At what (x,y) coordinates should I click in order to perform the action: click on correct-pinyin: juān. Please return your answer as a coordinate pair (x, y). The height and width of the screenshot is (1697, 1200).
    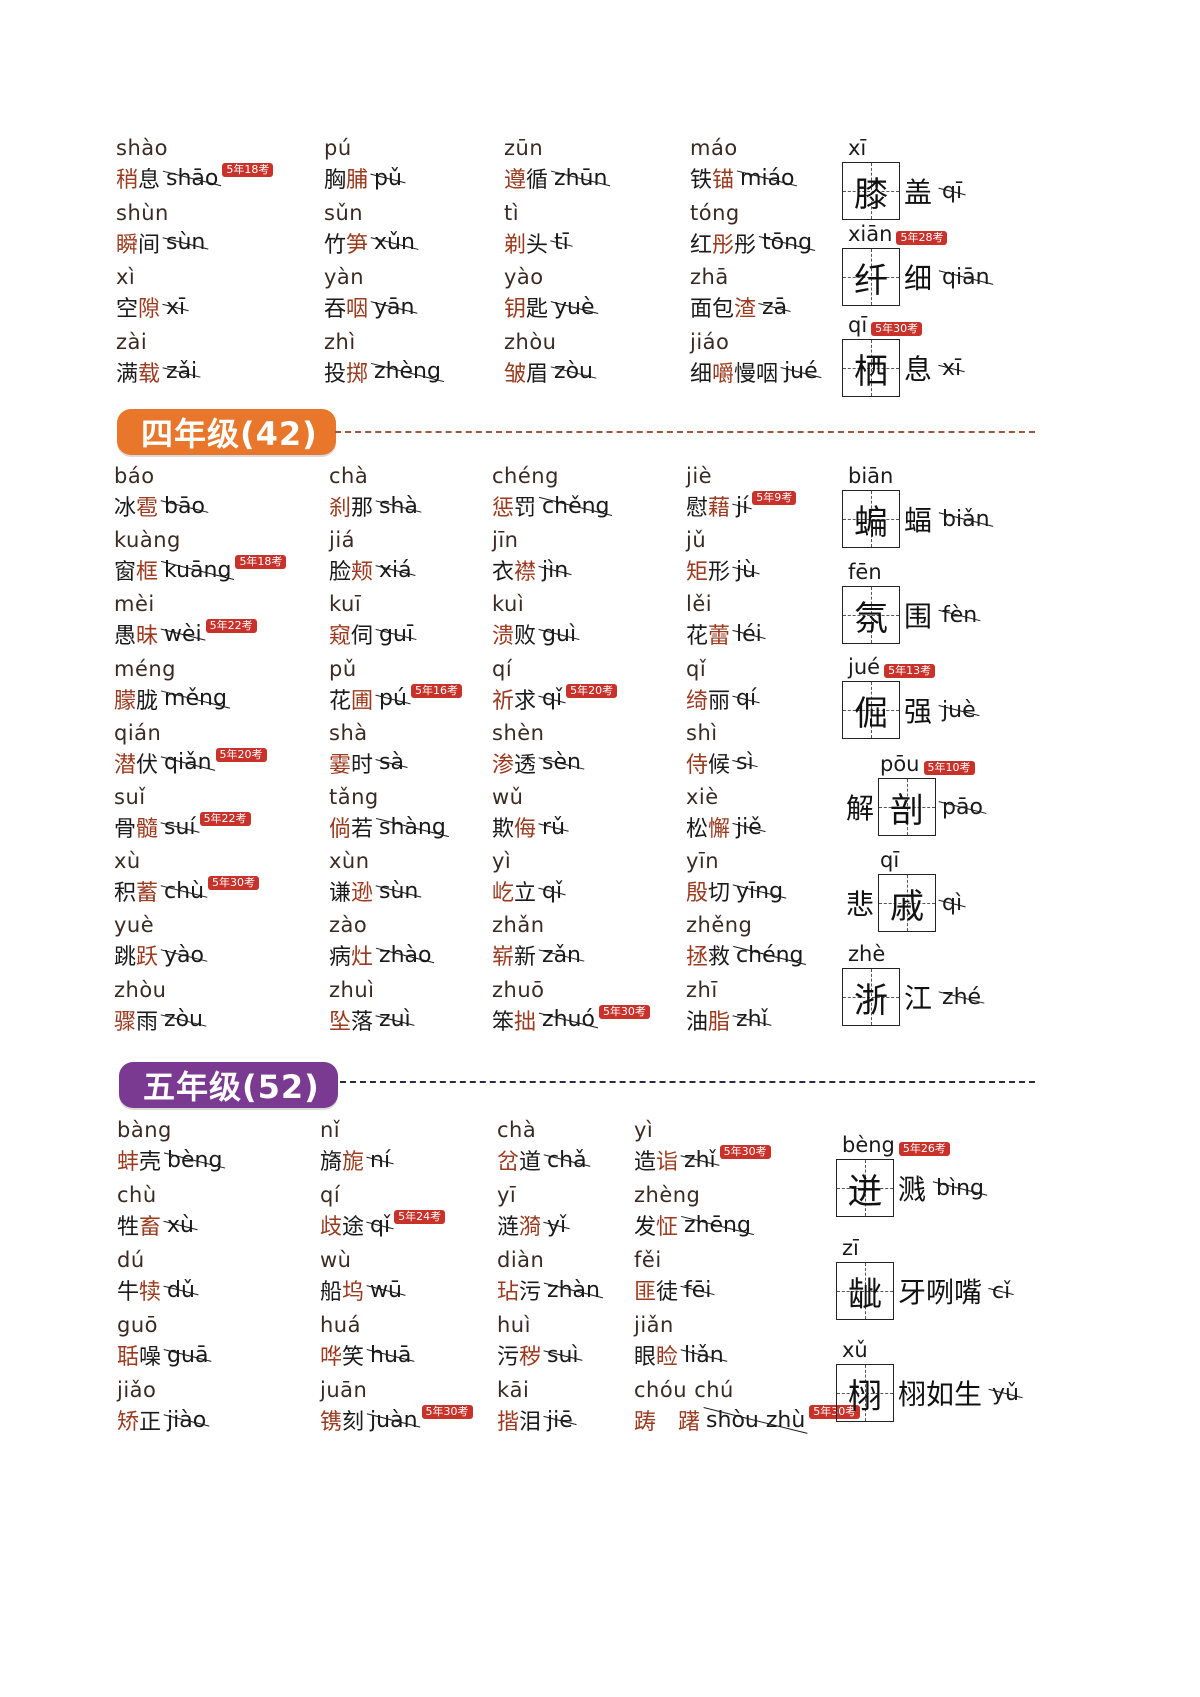
    Looking at the image, I should click on (344, 1390).